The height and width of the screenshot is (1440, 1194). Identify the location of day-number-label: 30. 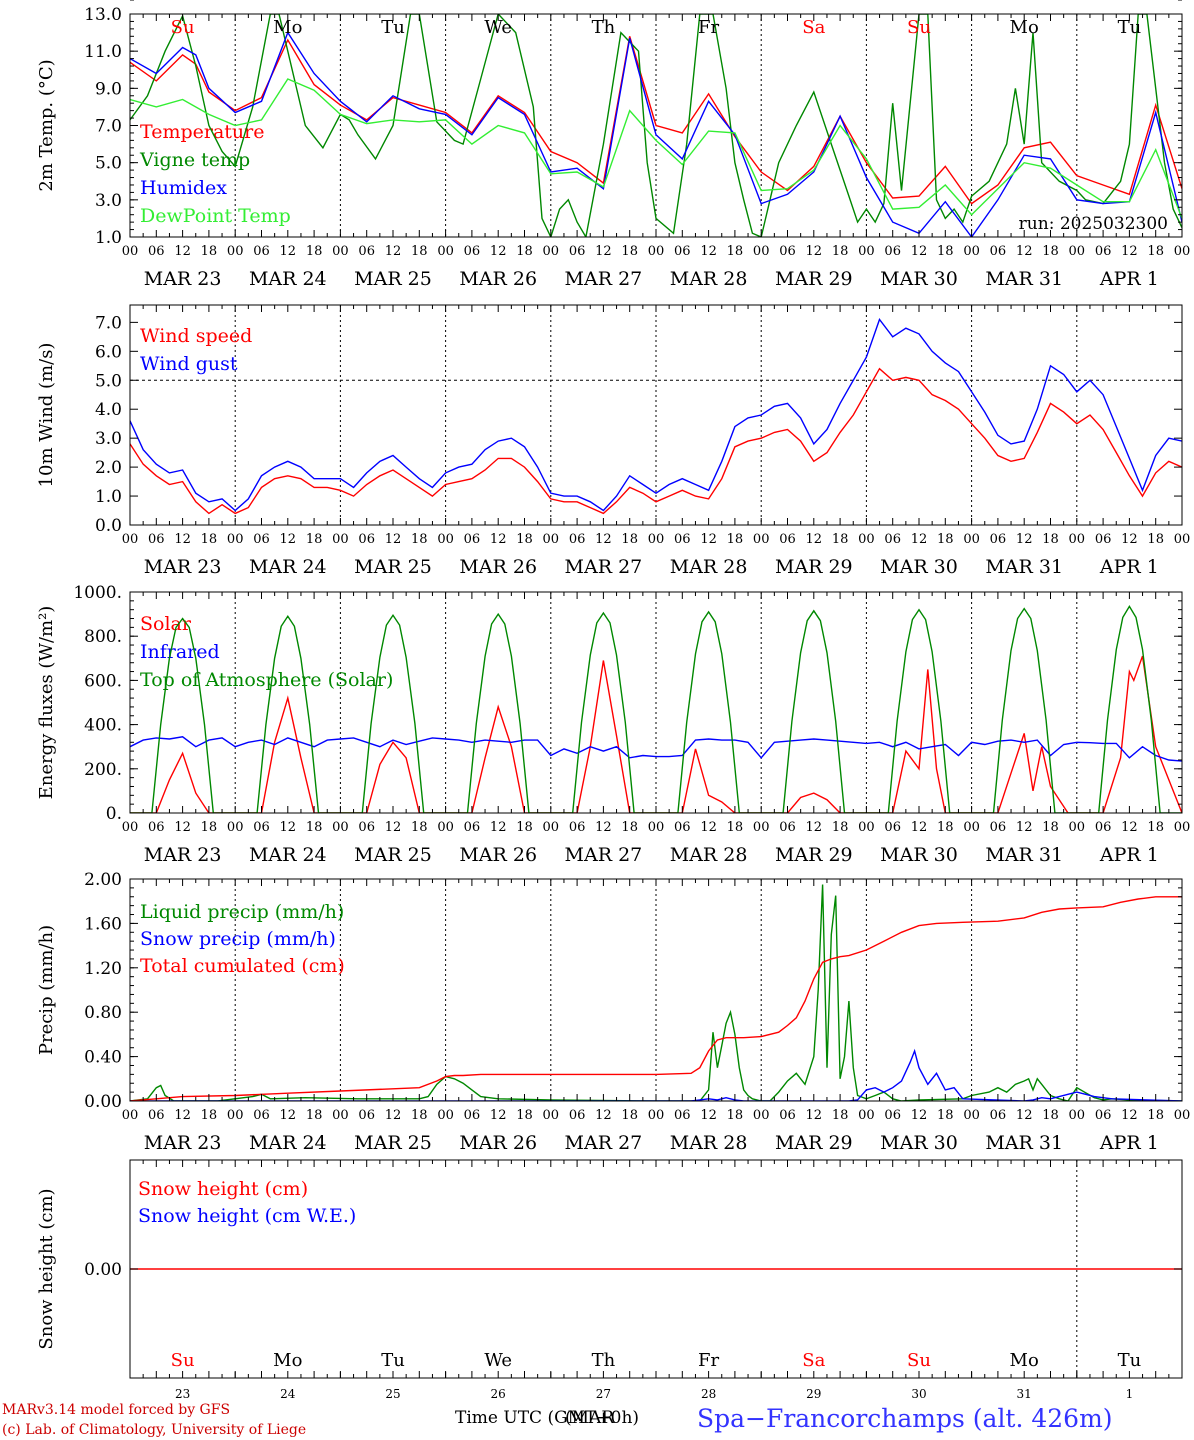
(918, 1394).